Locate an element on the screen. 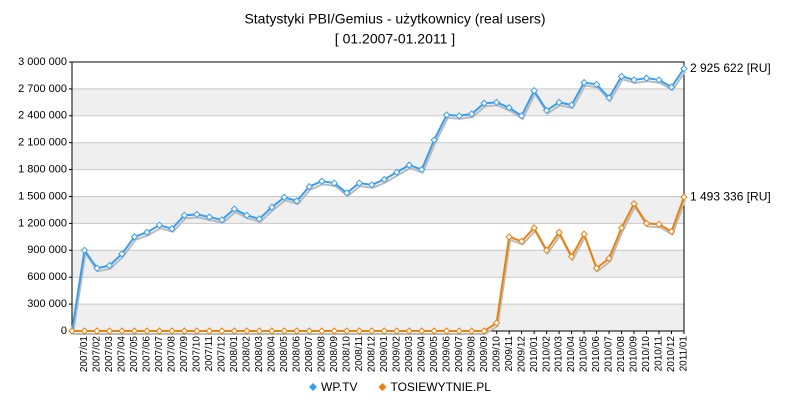 Image resolution: width=790 pixels, height=400 pixels. y-tick-label: 3 000 000 is located at coordinates (42, 62).